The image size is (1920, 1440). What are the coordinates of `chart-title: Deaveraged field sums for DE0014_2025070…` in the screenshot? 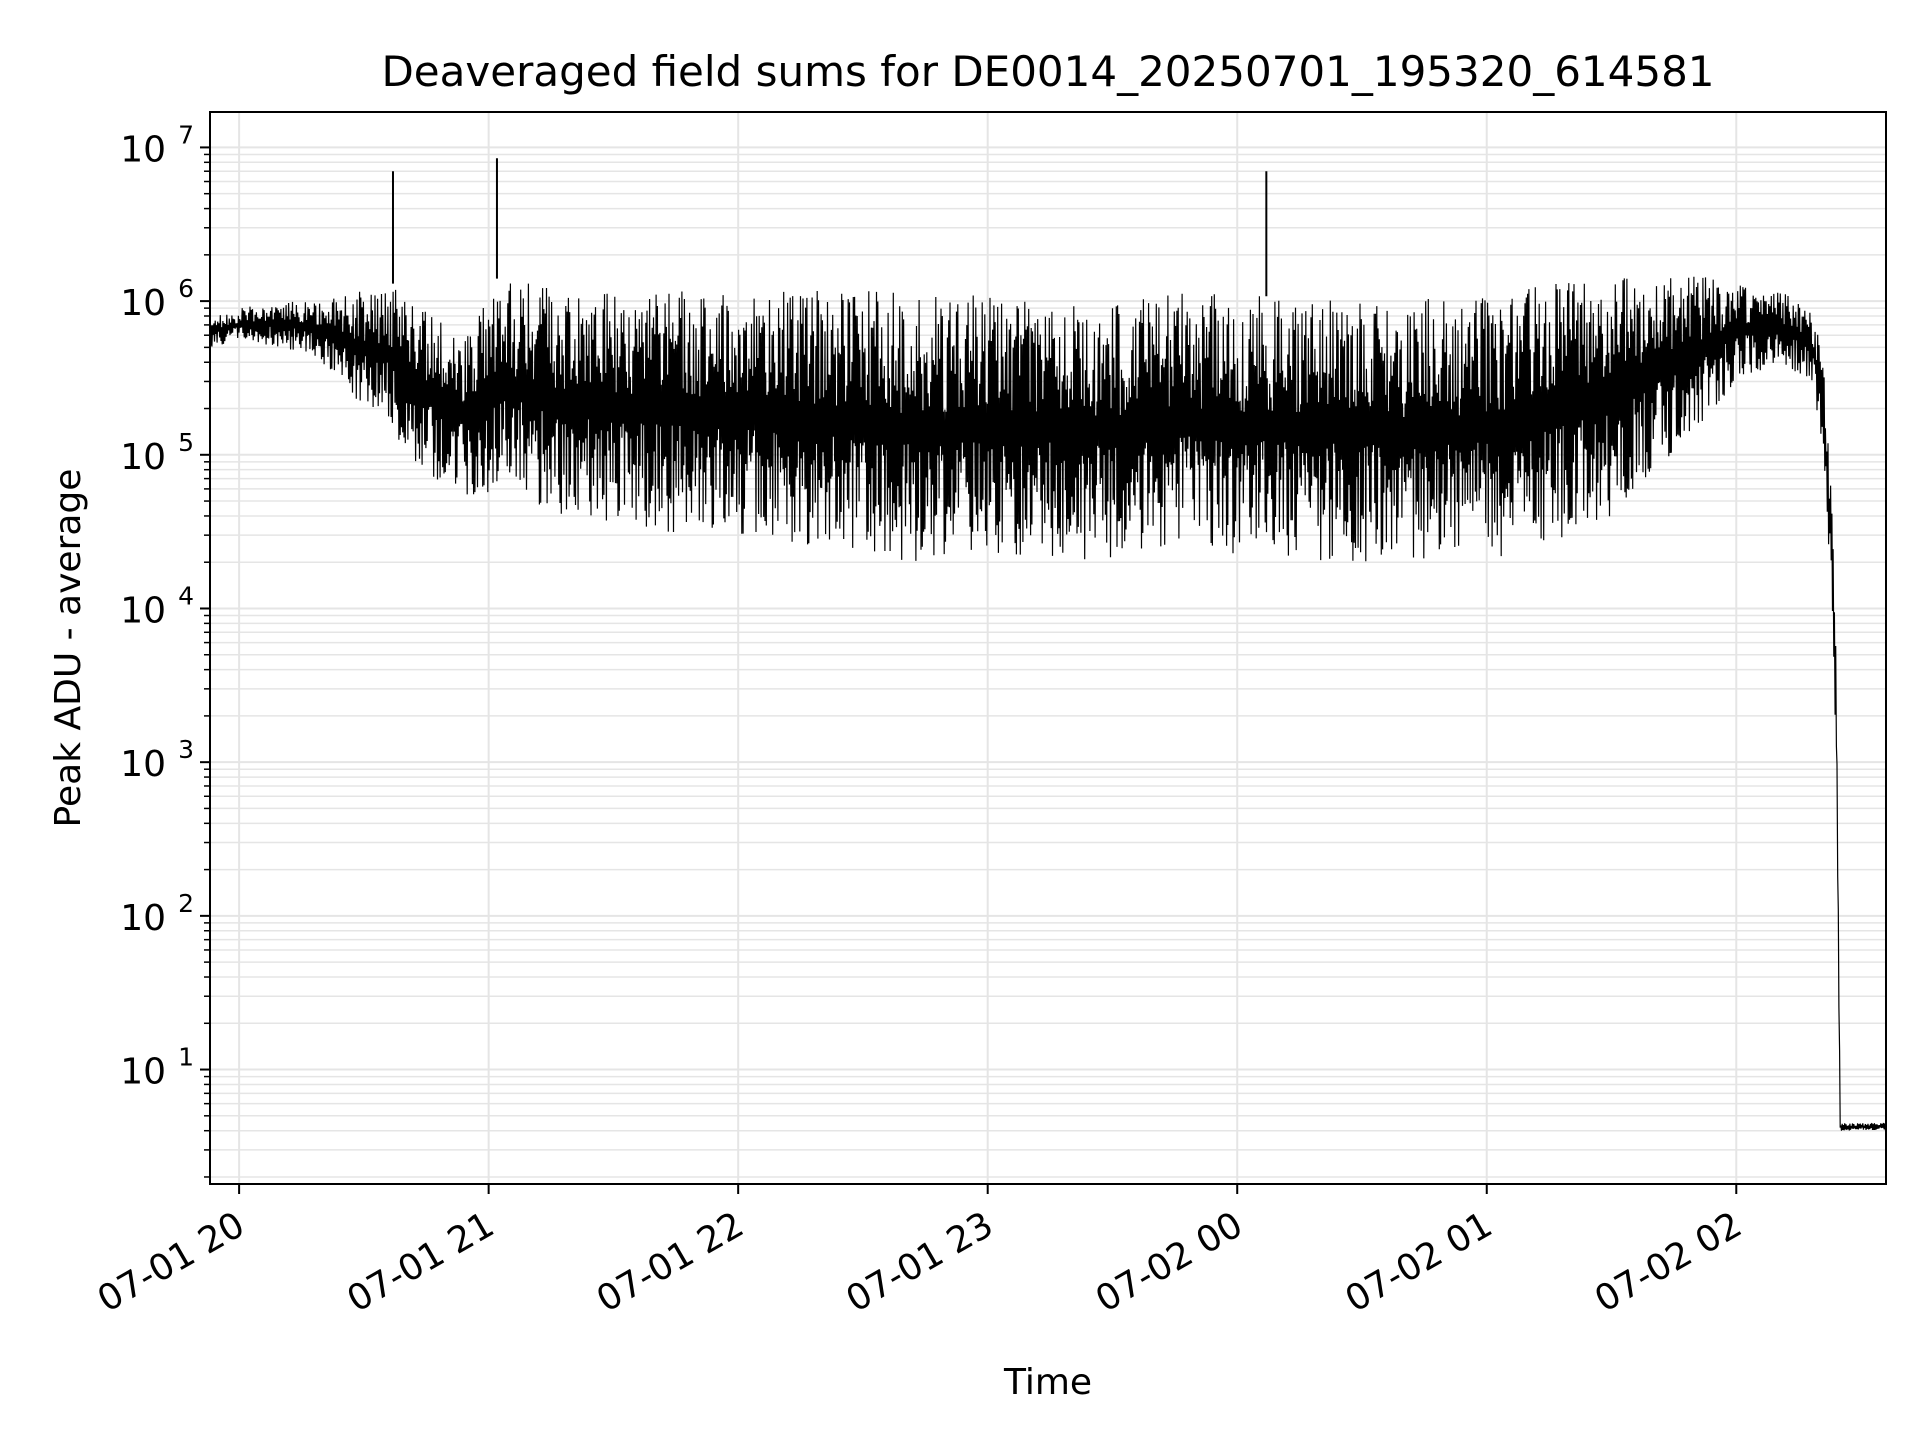 It's located at (1047, 71).